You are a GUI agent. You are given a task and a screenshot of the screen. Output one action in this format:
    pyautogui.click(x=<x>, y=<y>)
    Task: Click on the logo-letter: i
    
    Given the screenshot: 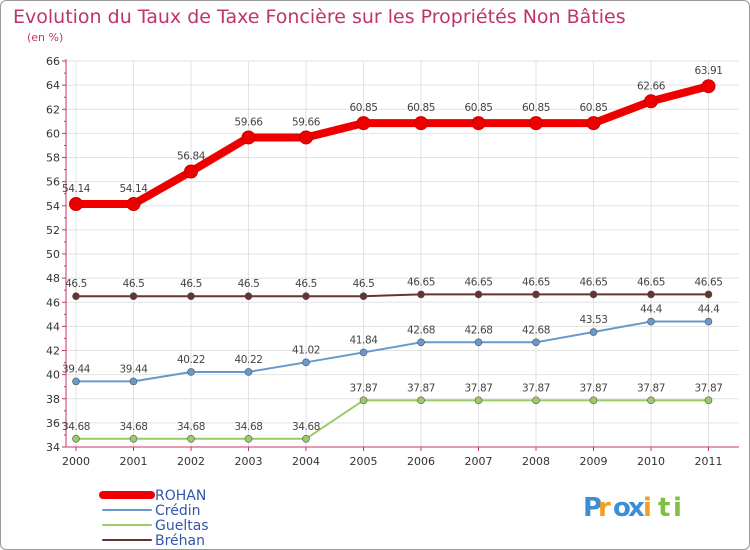 What is the action you would take?
    pyautogui.click(x=677, y=508)
    